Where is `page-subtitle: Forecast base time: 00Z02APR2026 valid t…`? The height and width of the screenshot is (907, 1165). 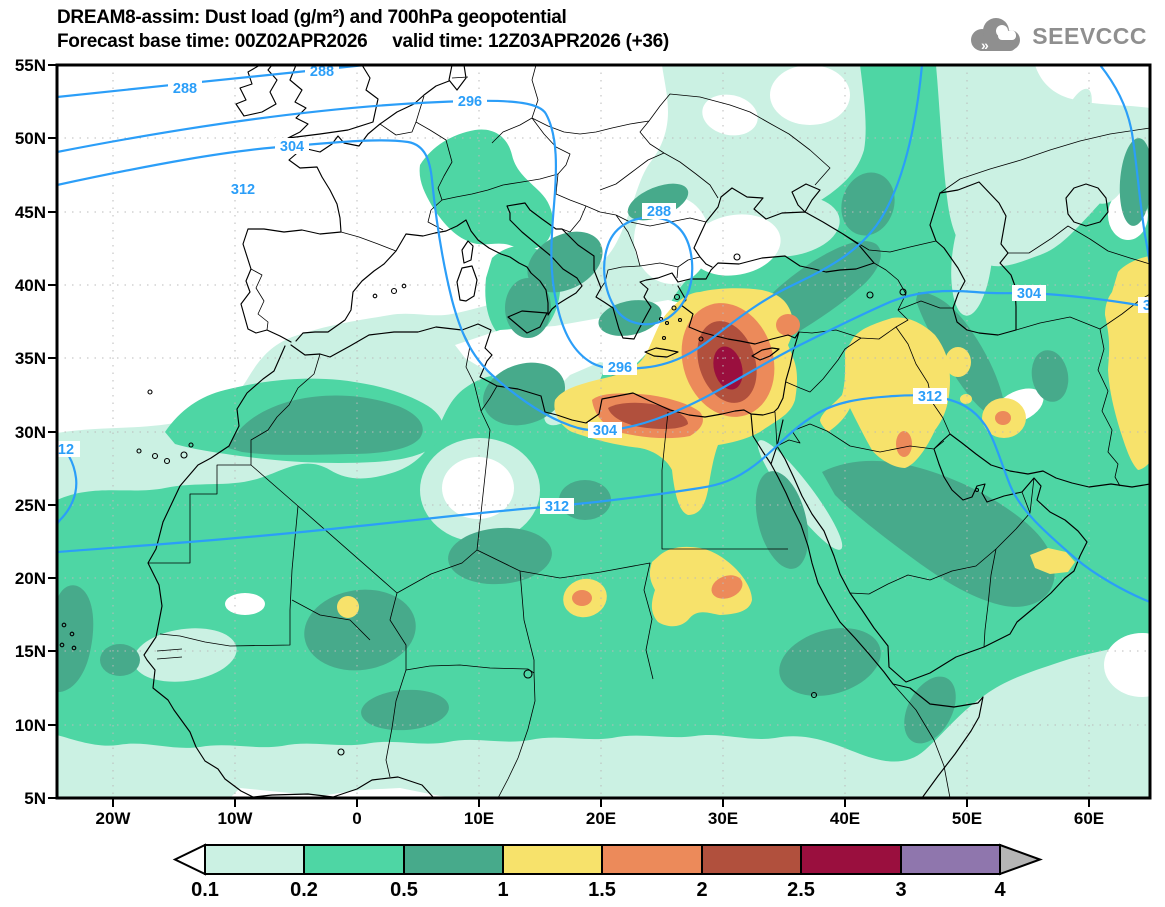
page-subtitle: Forecast base time: 00Z02APR2026 valid t… is located at coordinates (363, 41).